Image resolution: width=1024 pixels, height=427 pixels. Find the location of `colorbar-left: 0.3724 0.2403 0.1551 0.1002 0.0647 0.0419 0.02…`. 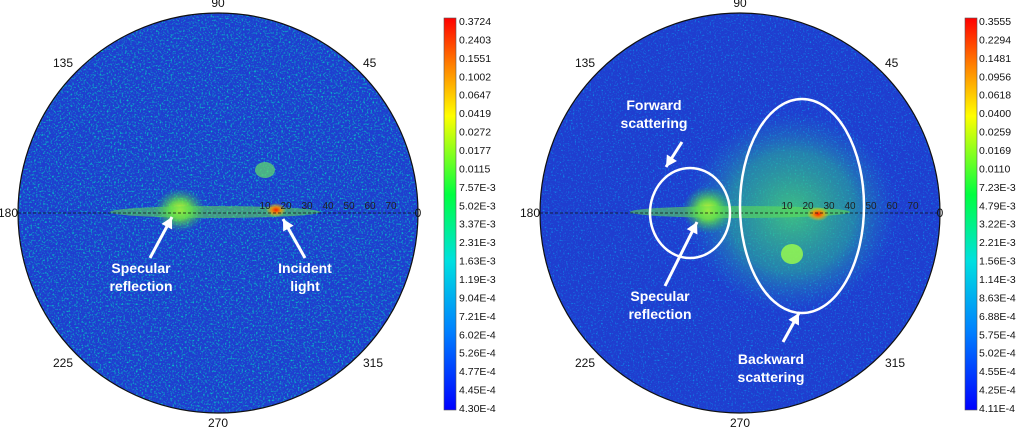

colorbar-left: 0.3724 0.2403 0.1551 0.1002 0.0647 0.0419 0.02… is located at coordinates (469, 215).